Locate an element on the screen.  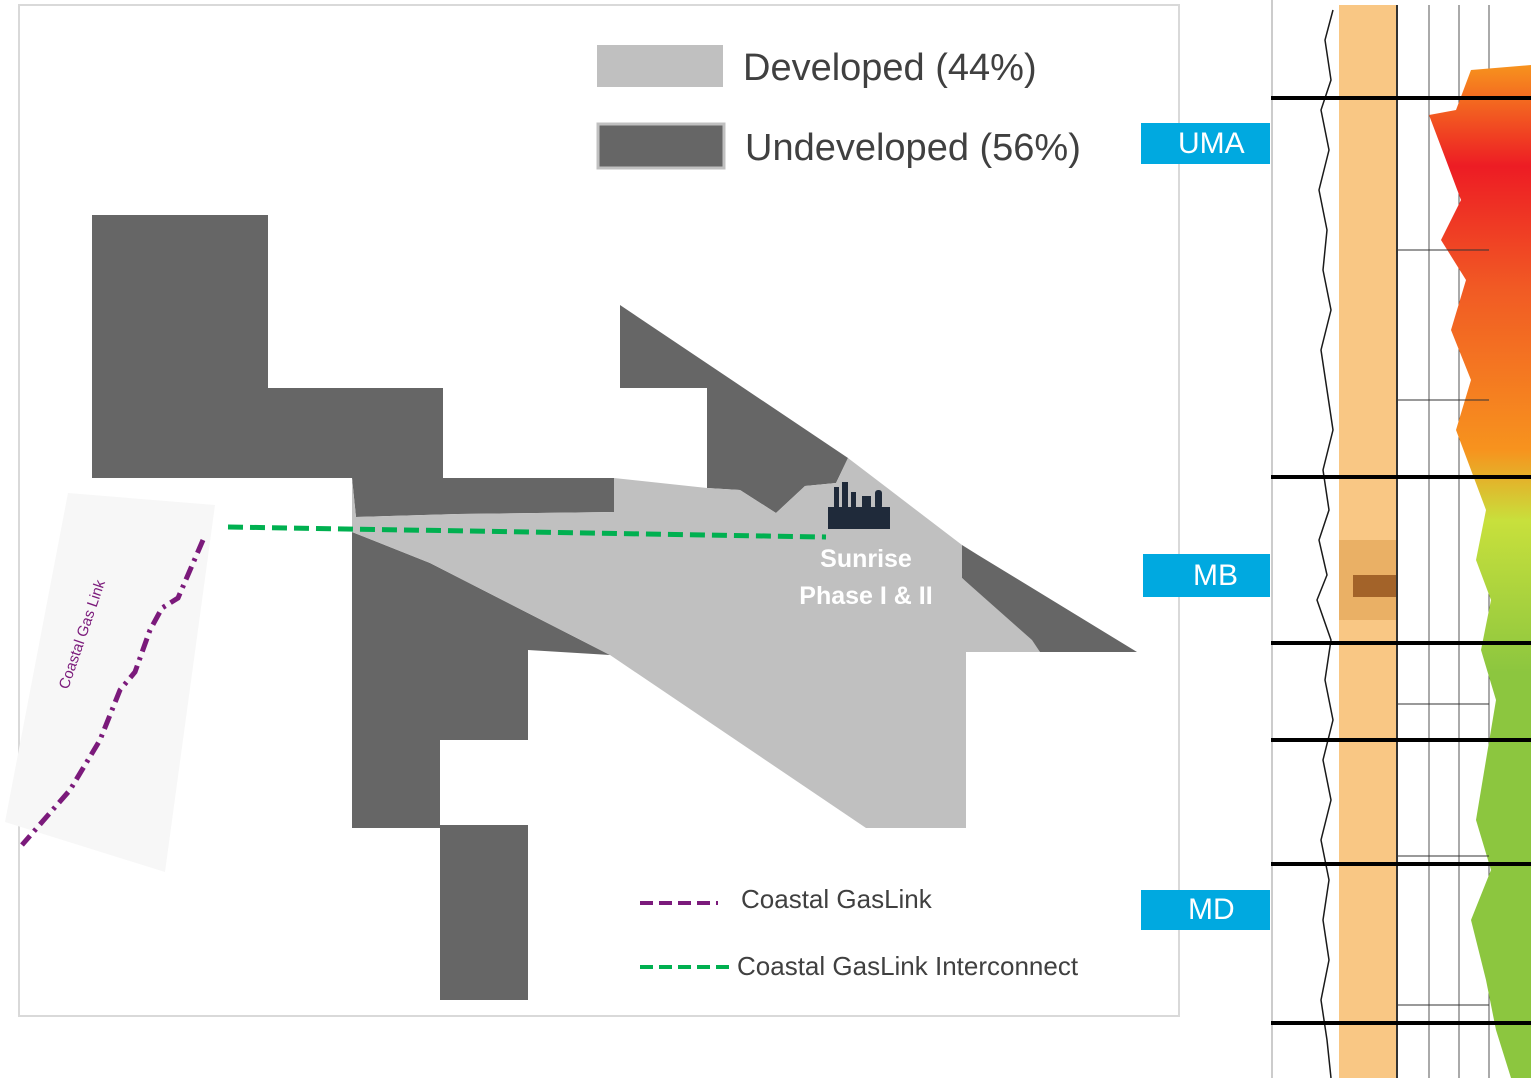
coastal-gaslink-label: Coastal GasLink is located at coordinates (836, 899).